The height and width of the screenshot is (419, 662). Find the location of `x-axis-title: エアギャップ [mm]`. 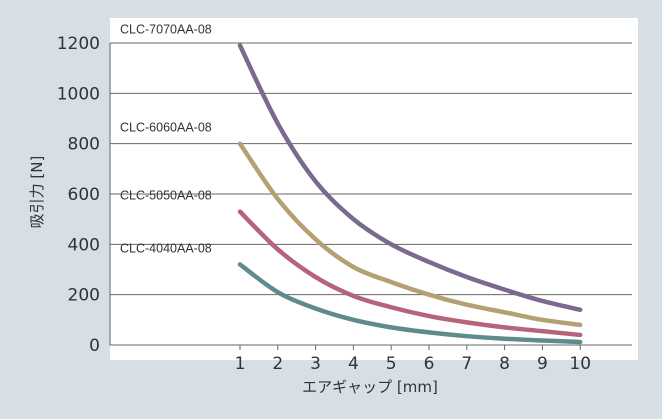

x-axis-title: エアギャップ [mm] is located at coordinates (370, 387).